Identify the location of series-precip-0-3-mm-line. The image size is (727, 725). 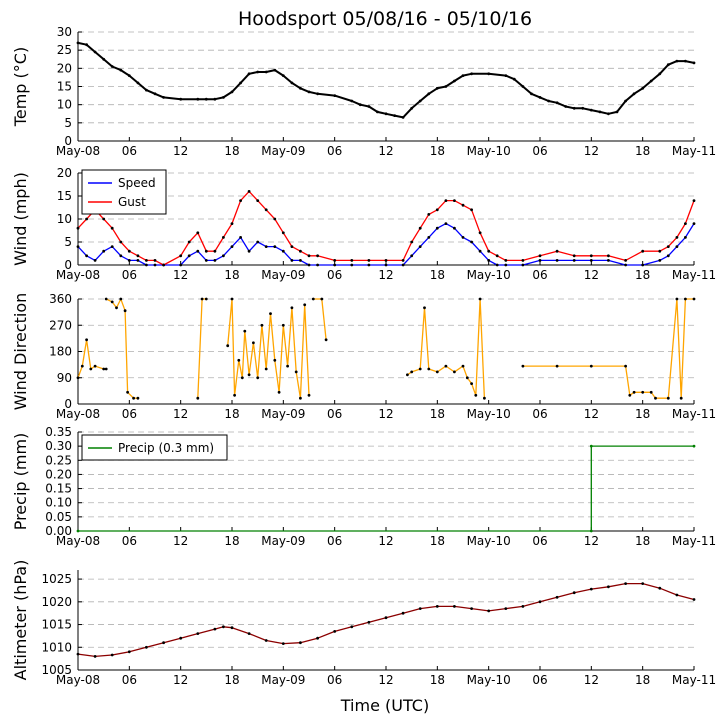
(386, 488).